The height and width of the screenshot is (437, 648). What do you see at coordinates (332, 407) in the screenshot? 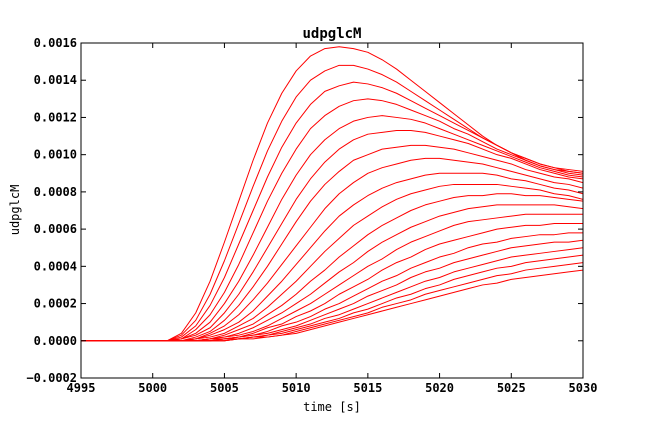
I see `x-axis-title: time [s]` at bounding box center [332, 407].